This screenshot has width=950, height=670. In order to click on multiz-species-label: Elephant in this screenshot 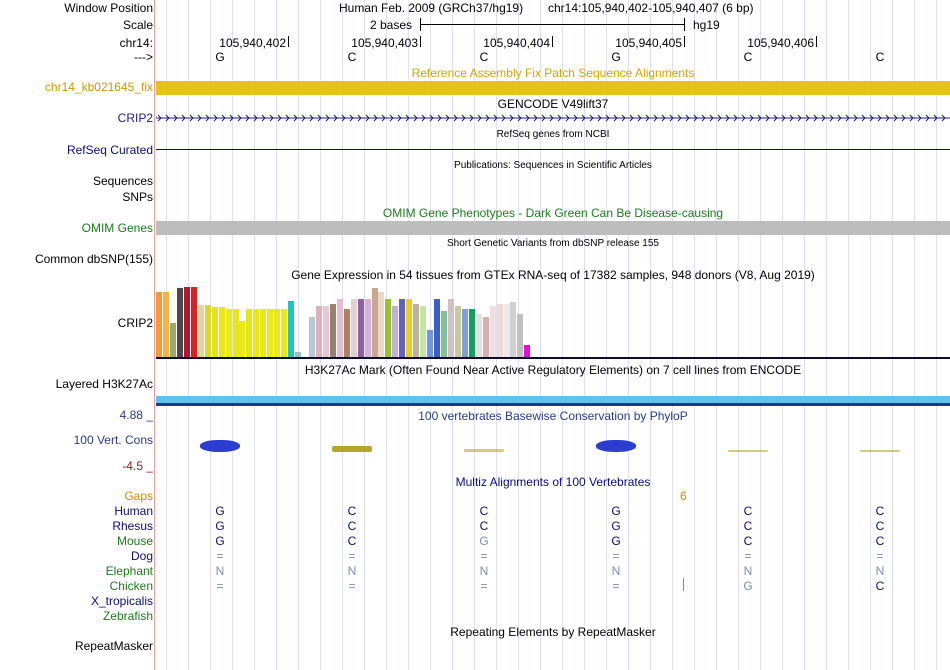, I will do `click(129, 571)`.